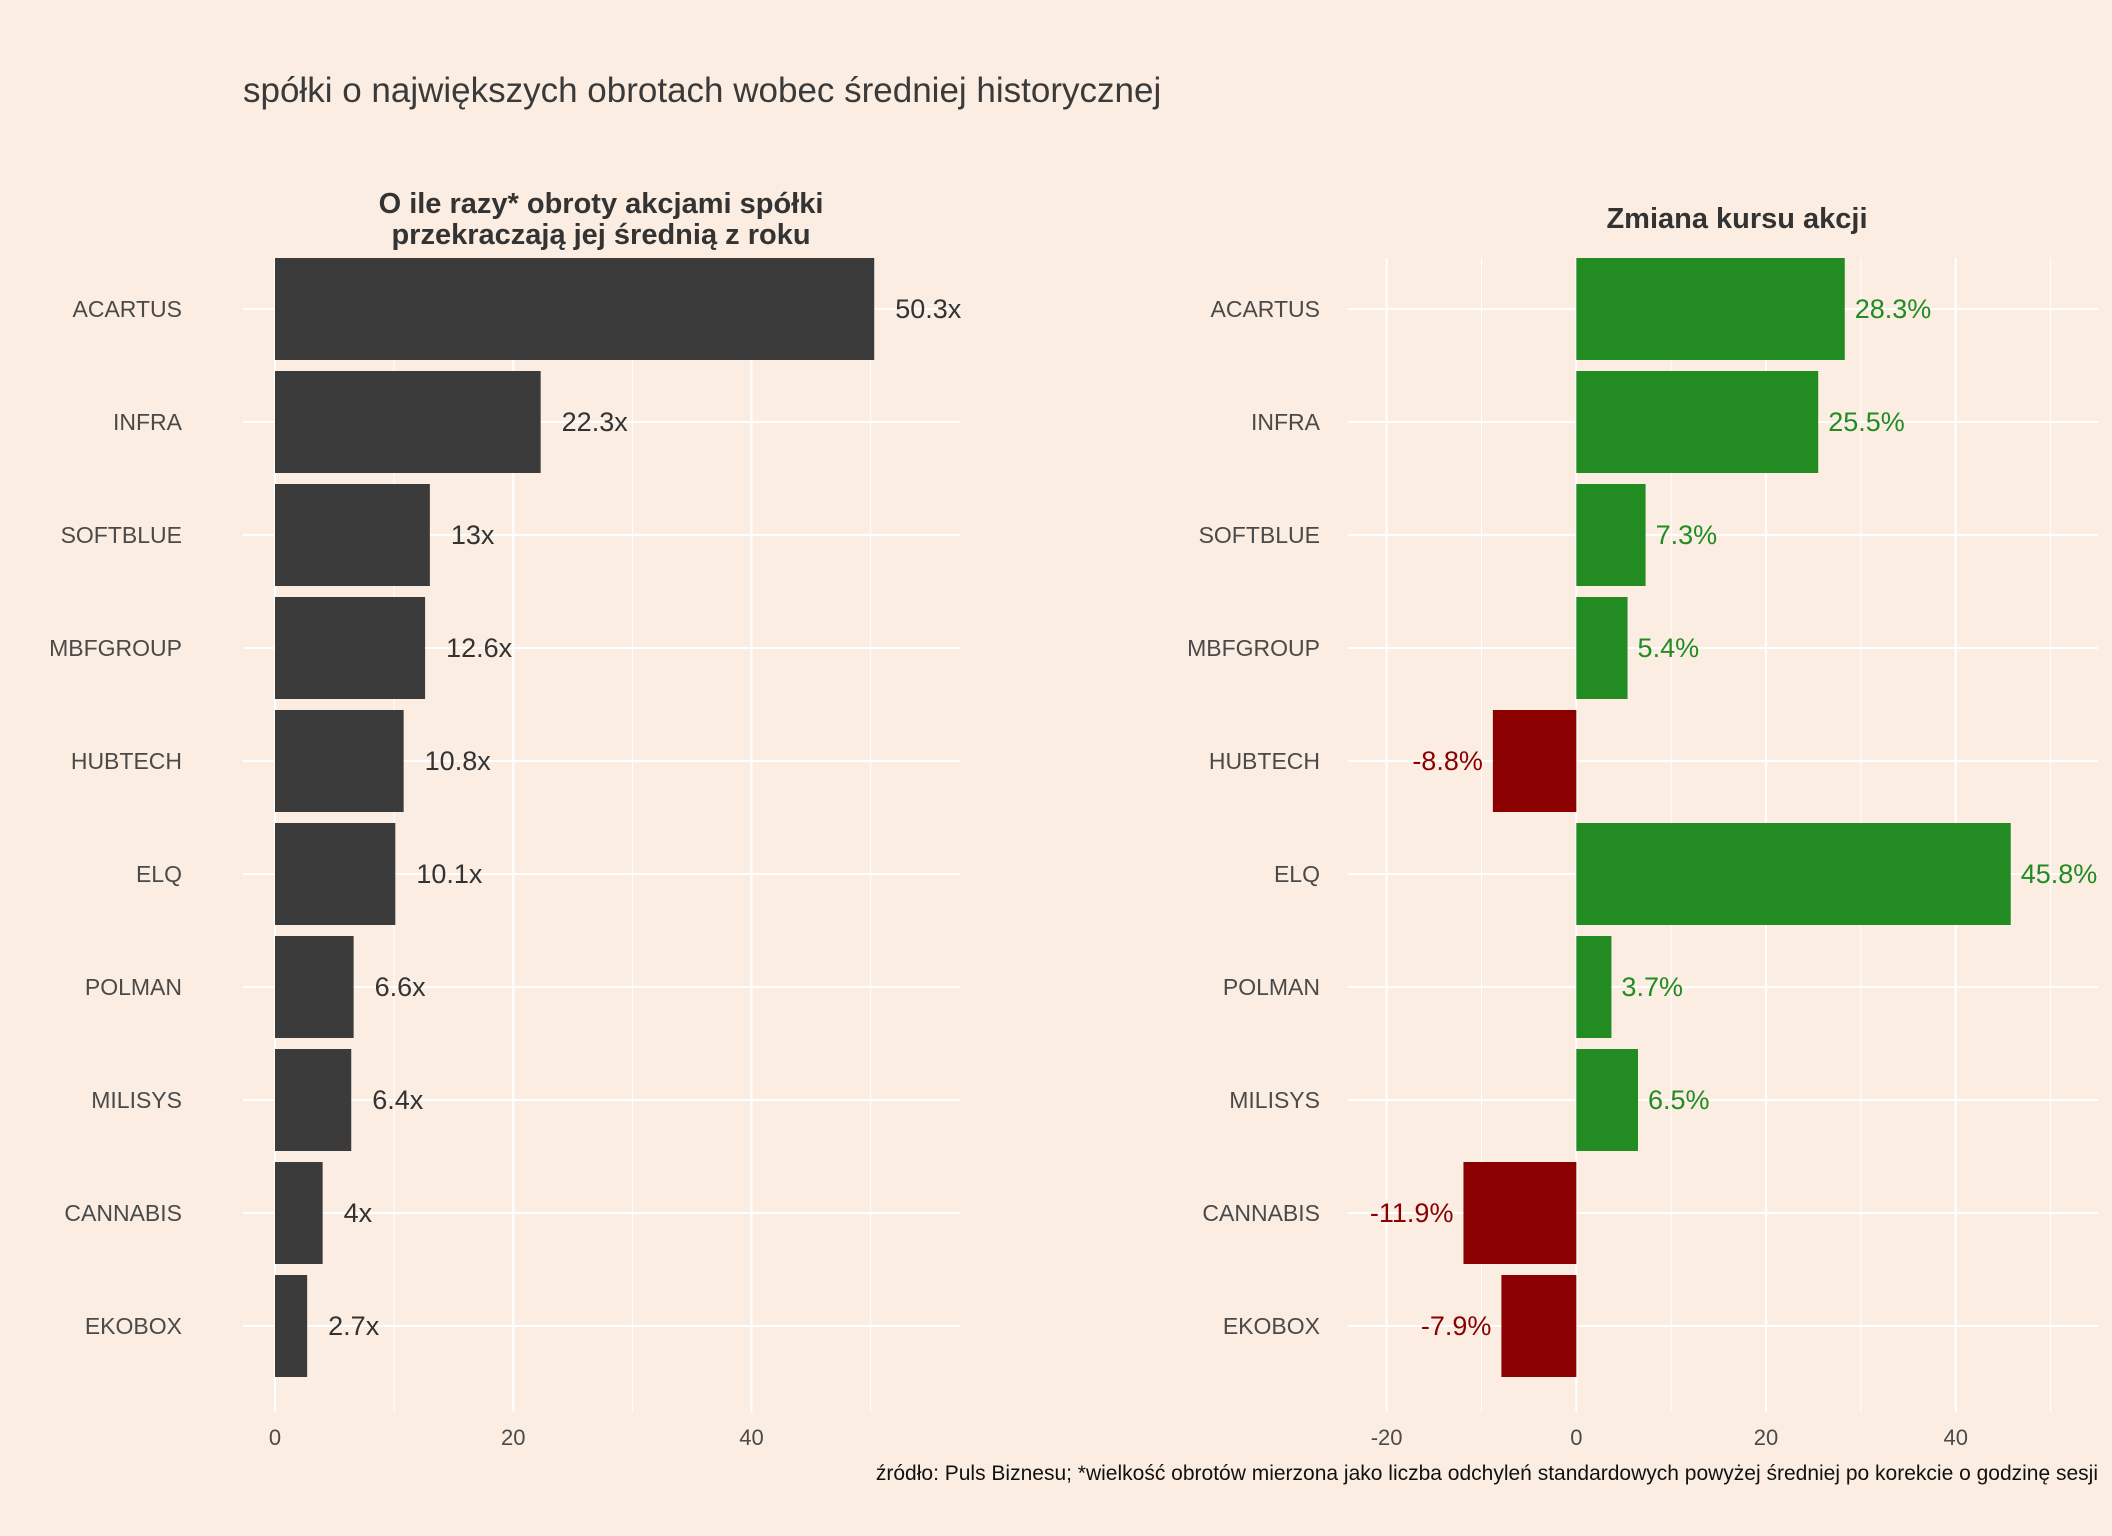 The image size is (2112, 1536). Describe the element at coordinates (2059, 874) in the screenshot. I see `data-label-elq: 45.8%` at that location.